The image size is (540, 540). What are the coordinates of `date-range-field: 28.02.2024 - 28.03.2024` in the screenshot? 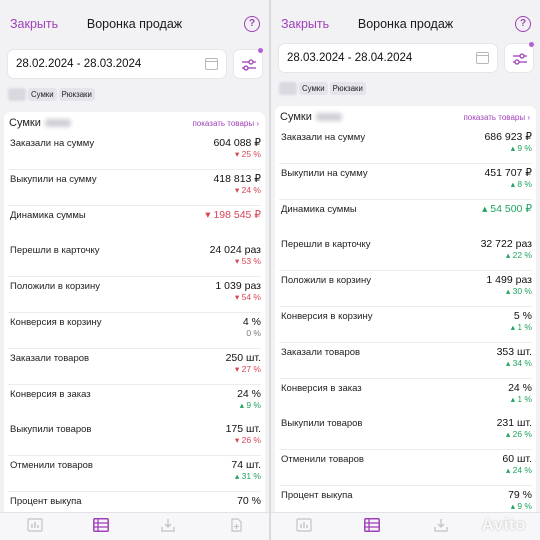 It's located at (117, 64).